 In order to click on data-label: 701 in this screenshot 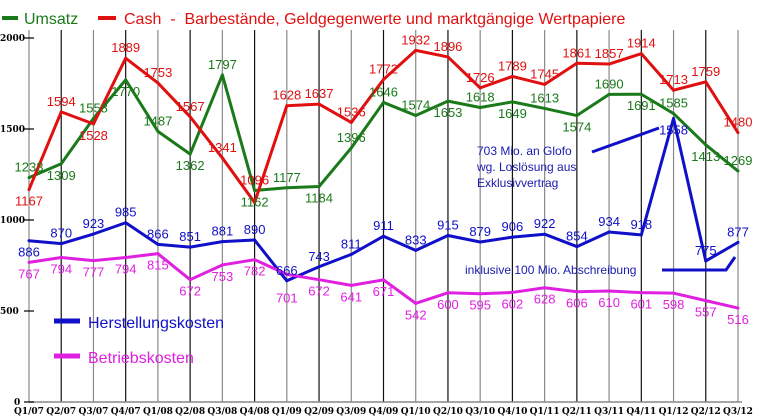, I will do `click(287, 297)`.